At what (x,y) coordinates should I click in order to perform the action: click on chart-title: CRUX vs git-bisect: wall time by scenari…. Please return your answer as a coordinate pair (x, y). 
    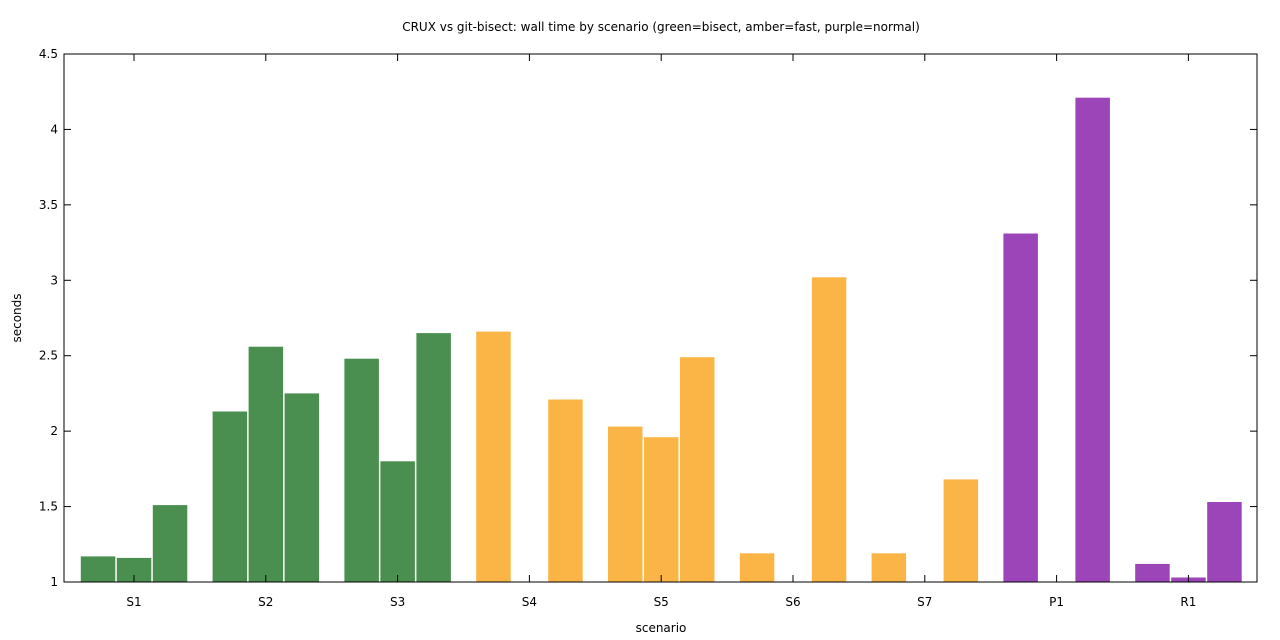
    Looking at the image, I should click on (661, 27).